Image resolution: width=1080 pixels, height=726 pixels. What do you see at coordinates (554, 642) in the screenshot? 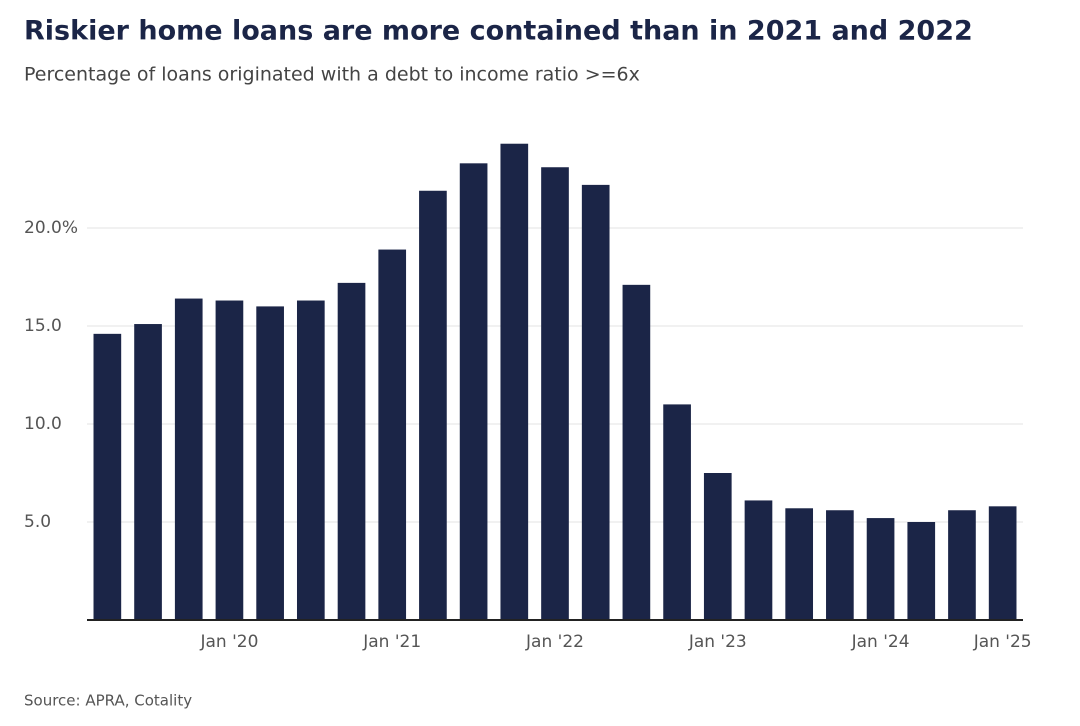
I see `x-tick-label: Jan '22` at bounding box center [554, 642].